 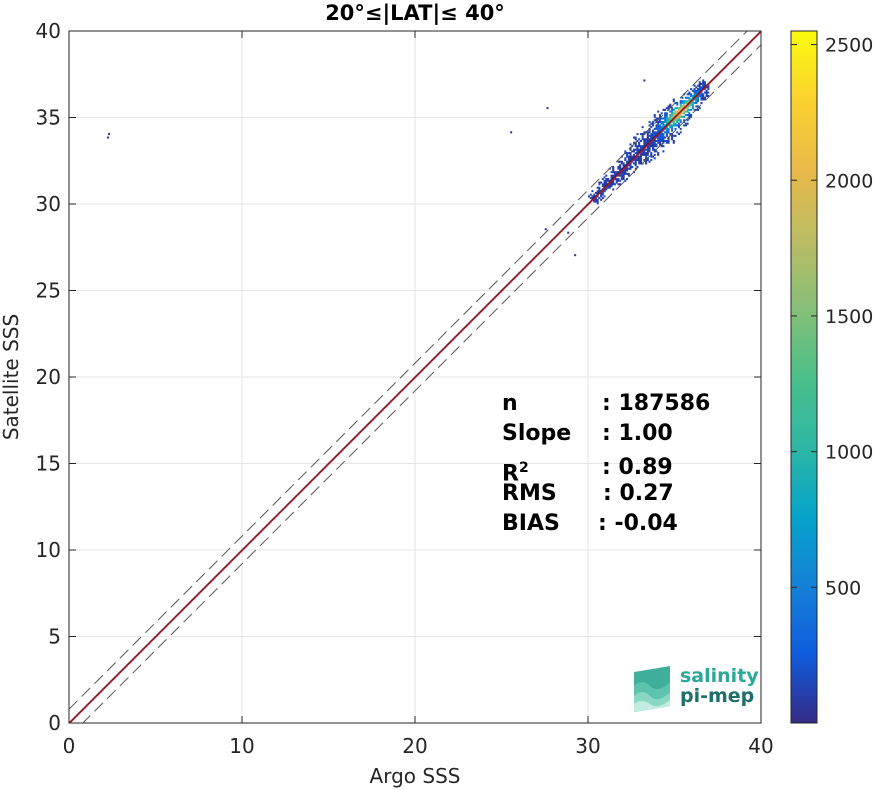 I want to click on x-tick-label: 10, so click(x=241, y=746).